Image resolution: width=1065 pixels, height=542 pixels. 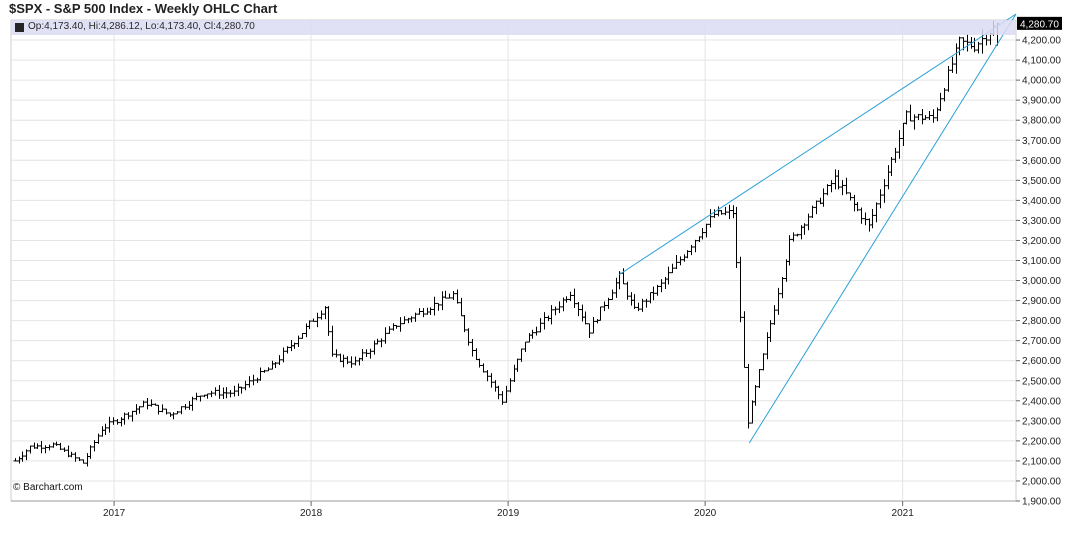 I want to click on y-tick-label: 2,900.00, so click(x=1041, y=301).